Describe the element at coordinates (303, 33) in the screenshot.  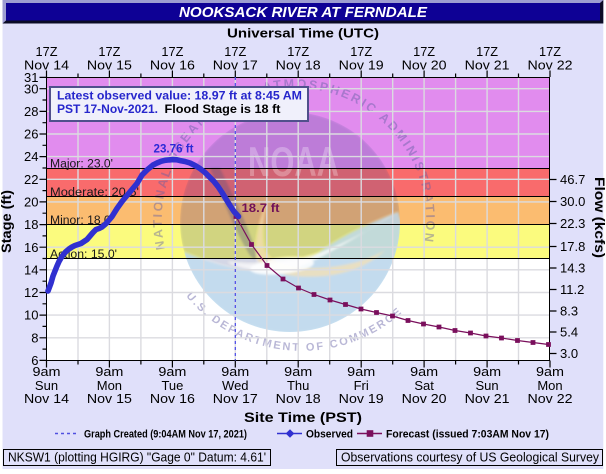
I see `svg-text: Universal Time (UTC)` at that location.